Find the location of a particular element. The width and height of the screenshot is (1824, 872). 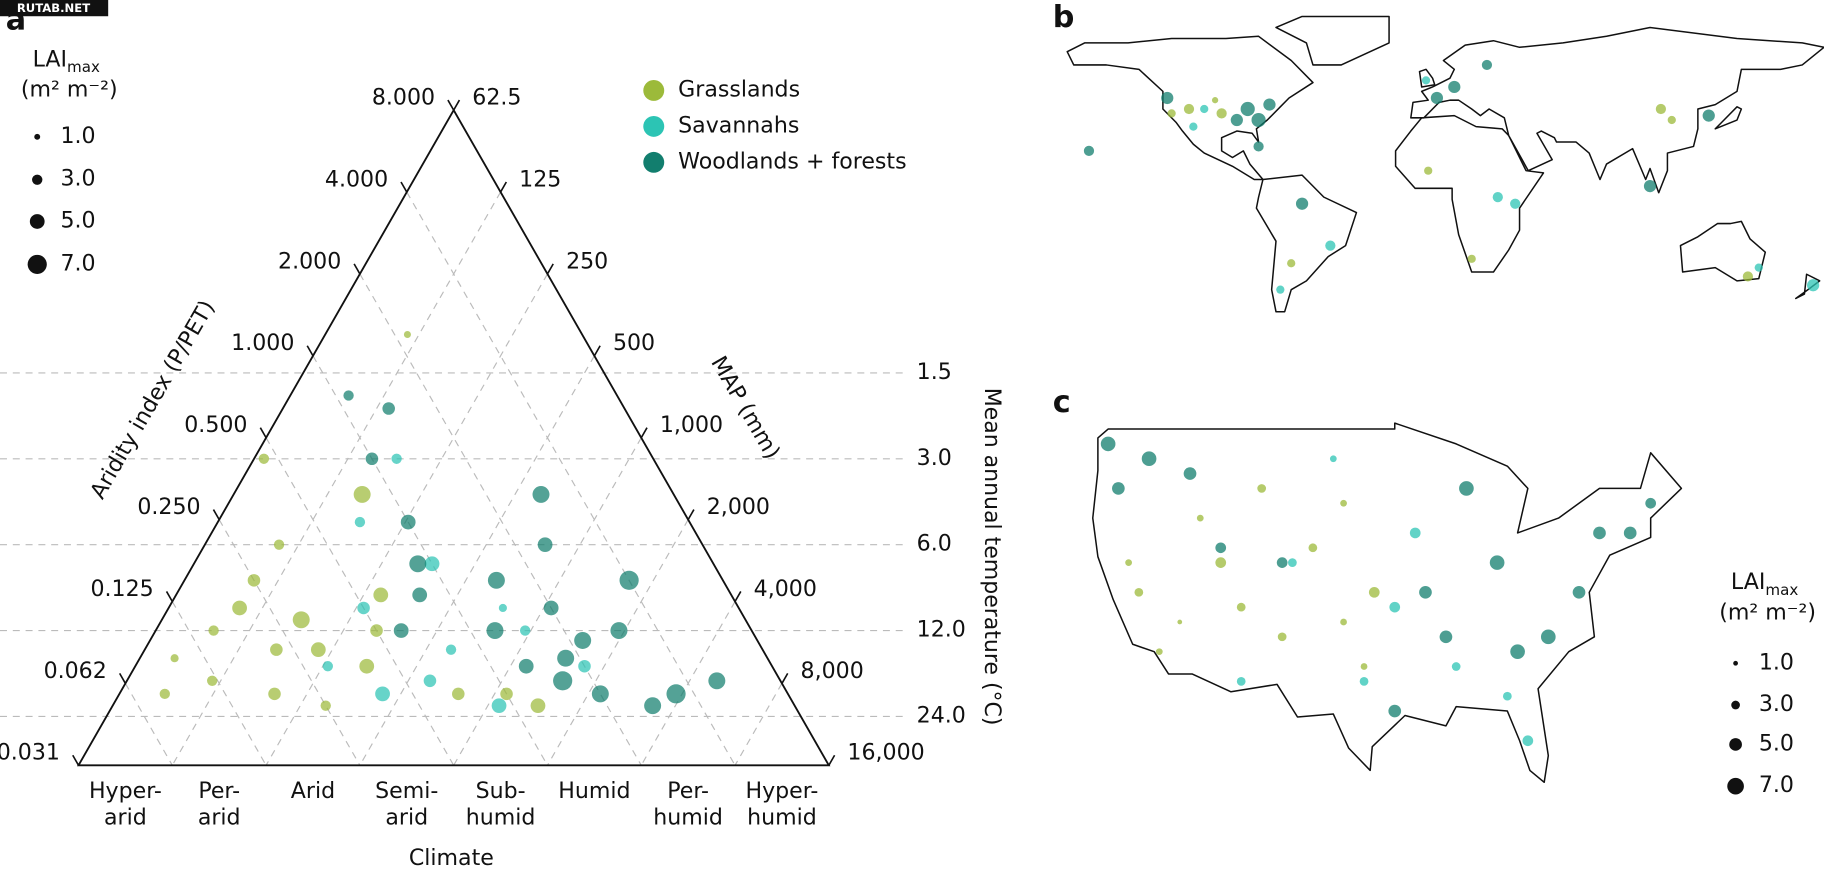

map-tick-label: 62.5 is located at coordinates (496, 98).